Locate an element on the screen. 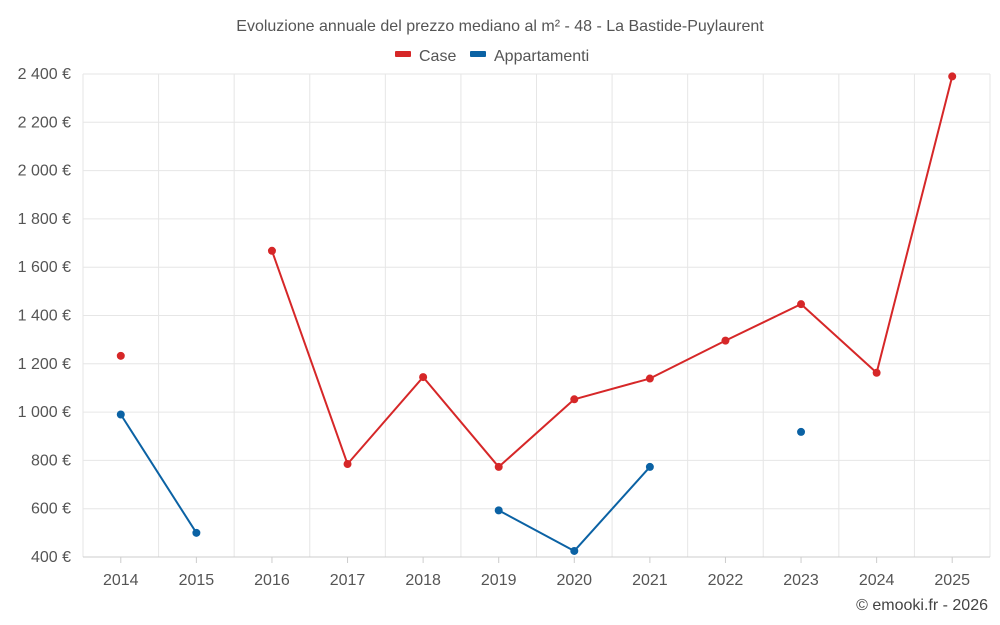  legend-label-case: Case is located at coordinates (437, 56).